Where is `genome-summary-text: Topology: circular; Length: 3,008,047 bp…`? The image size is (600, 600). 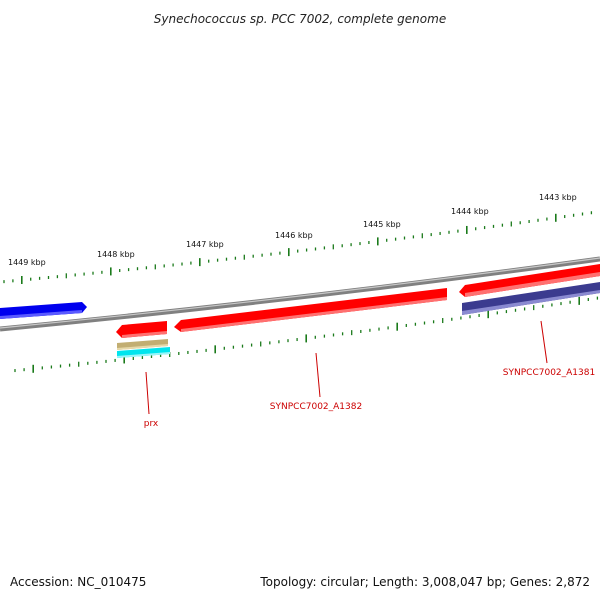 genome-summary-text: Topology: circular; Length: 3,008,047 bp… is located at coordinates (424, 582).